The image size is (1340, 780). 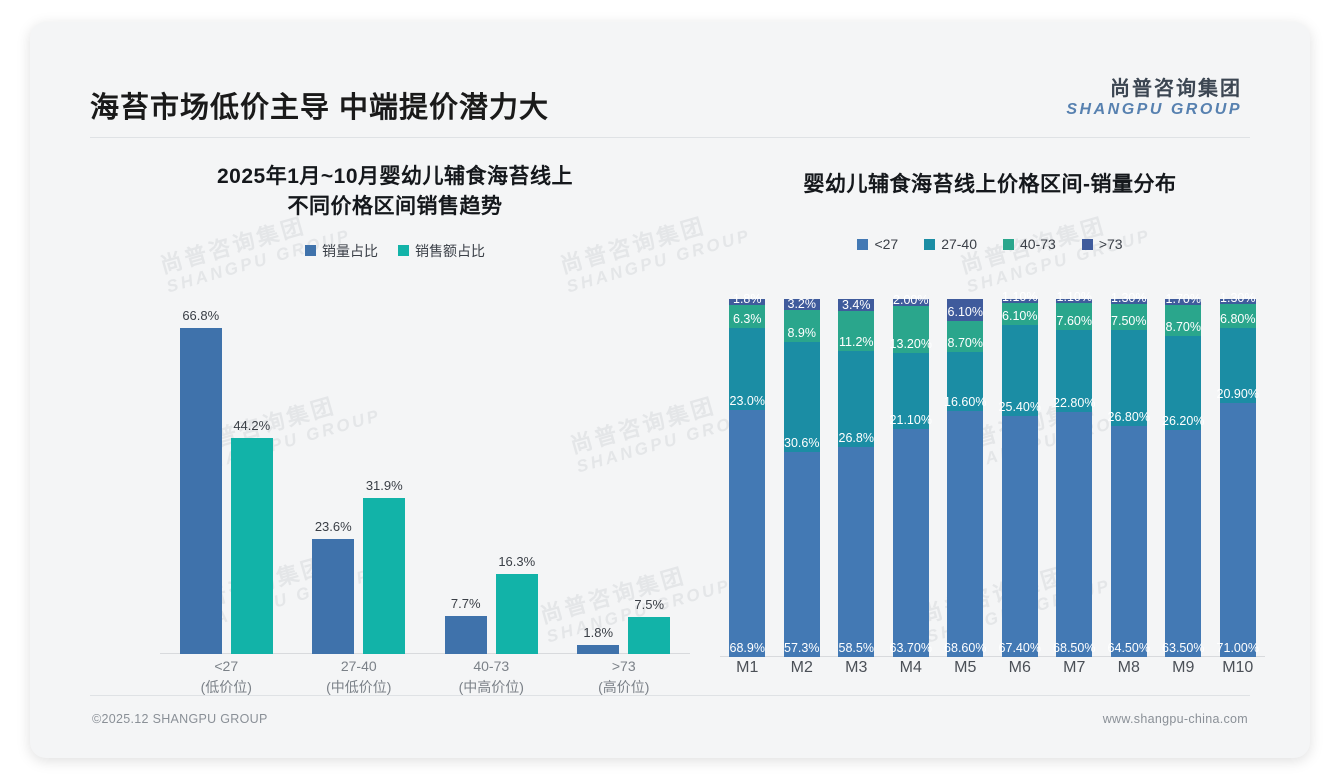 I want to click on stack-segment: 30.6%, so click(x=801, y=397).